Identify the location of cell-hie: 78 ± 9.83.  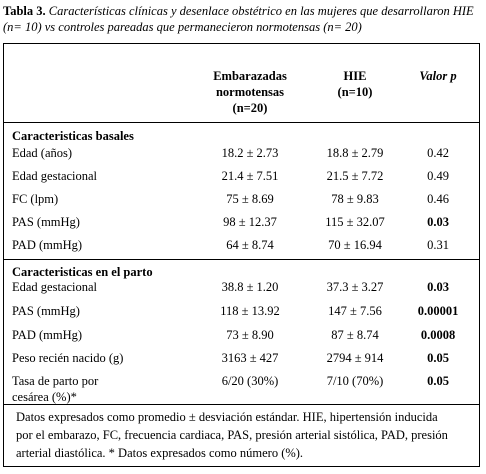
(355, 199).